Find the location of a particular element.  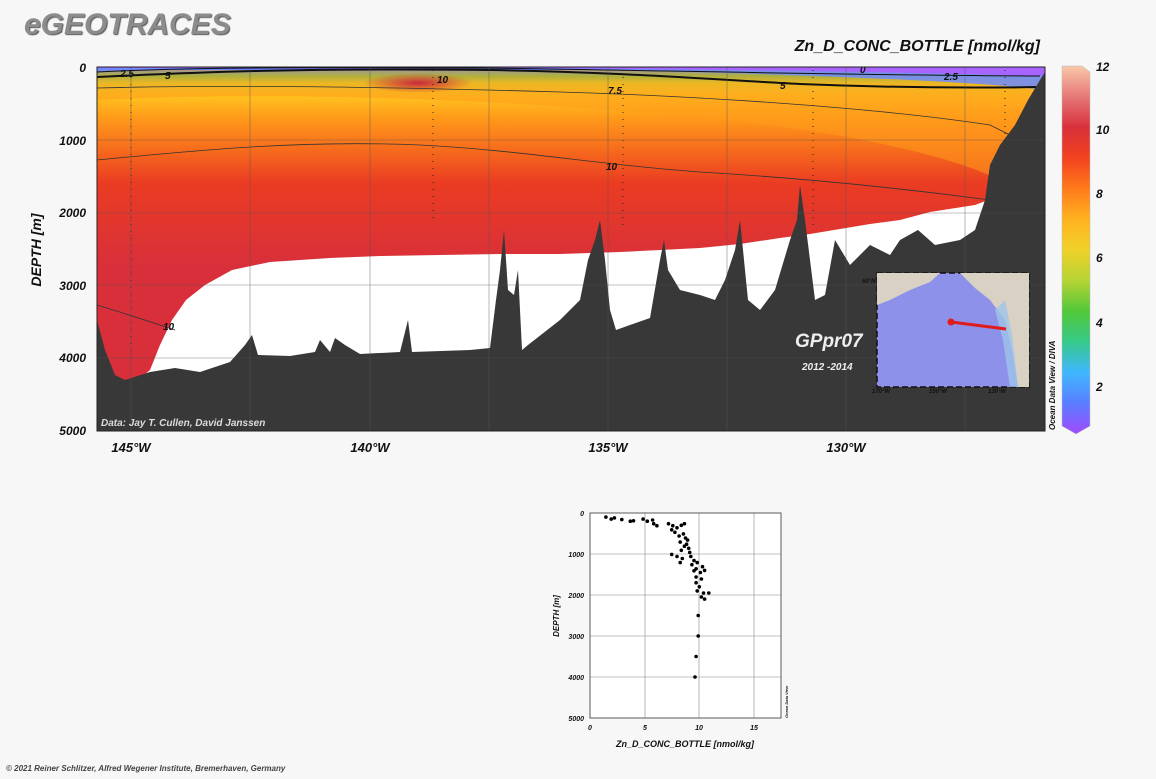

inset-lon-tick: 170°W is located at coordinates (881, 392).